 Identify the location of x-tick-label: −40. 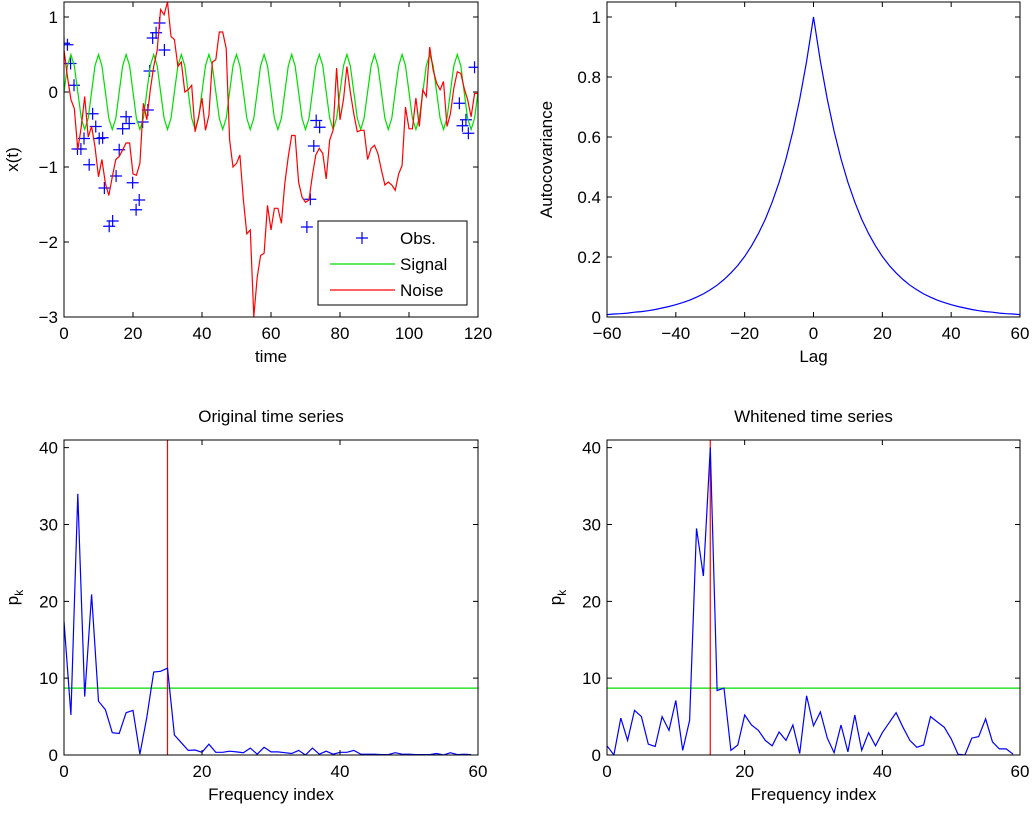
(675, 333).